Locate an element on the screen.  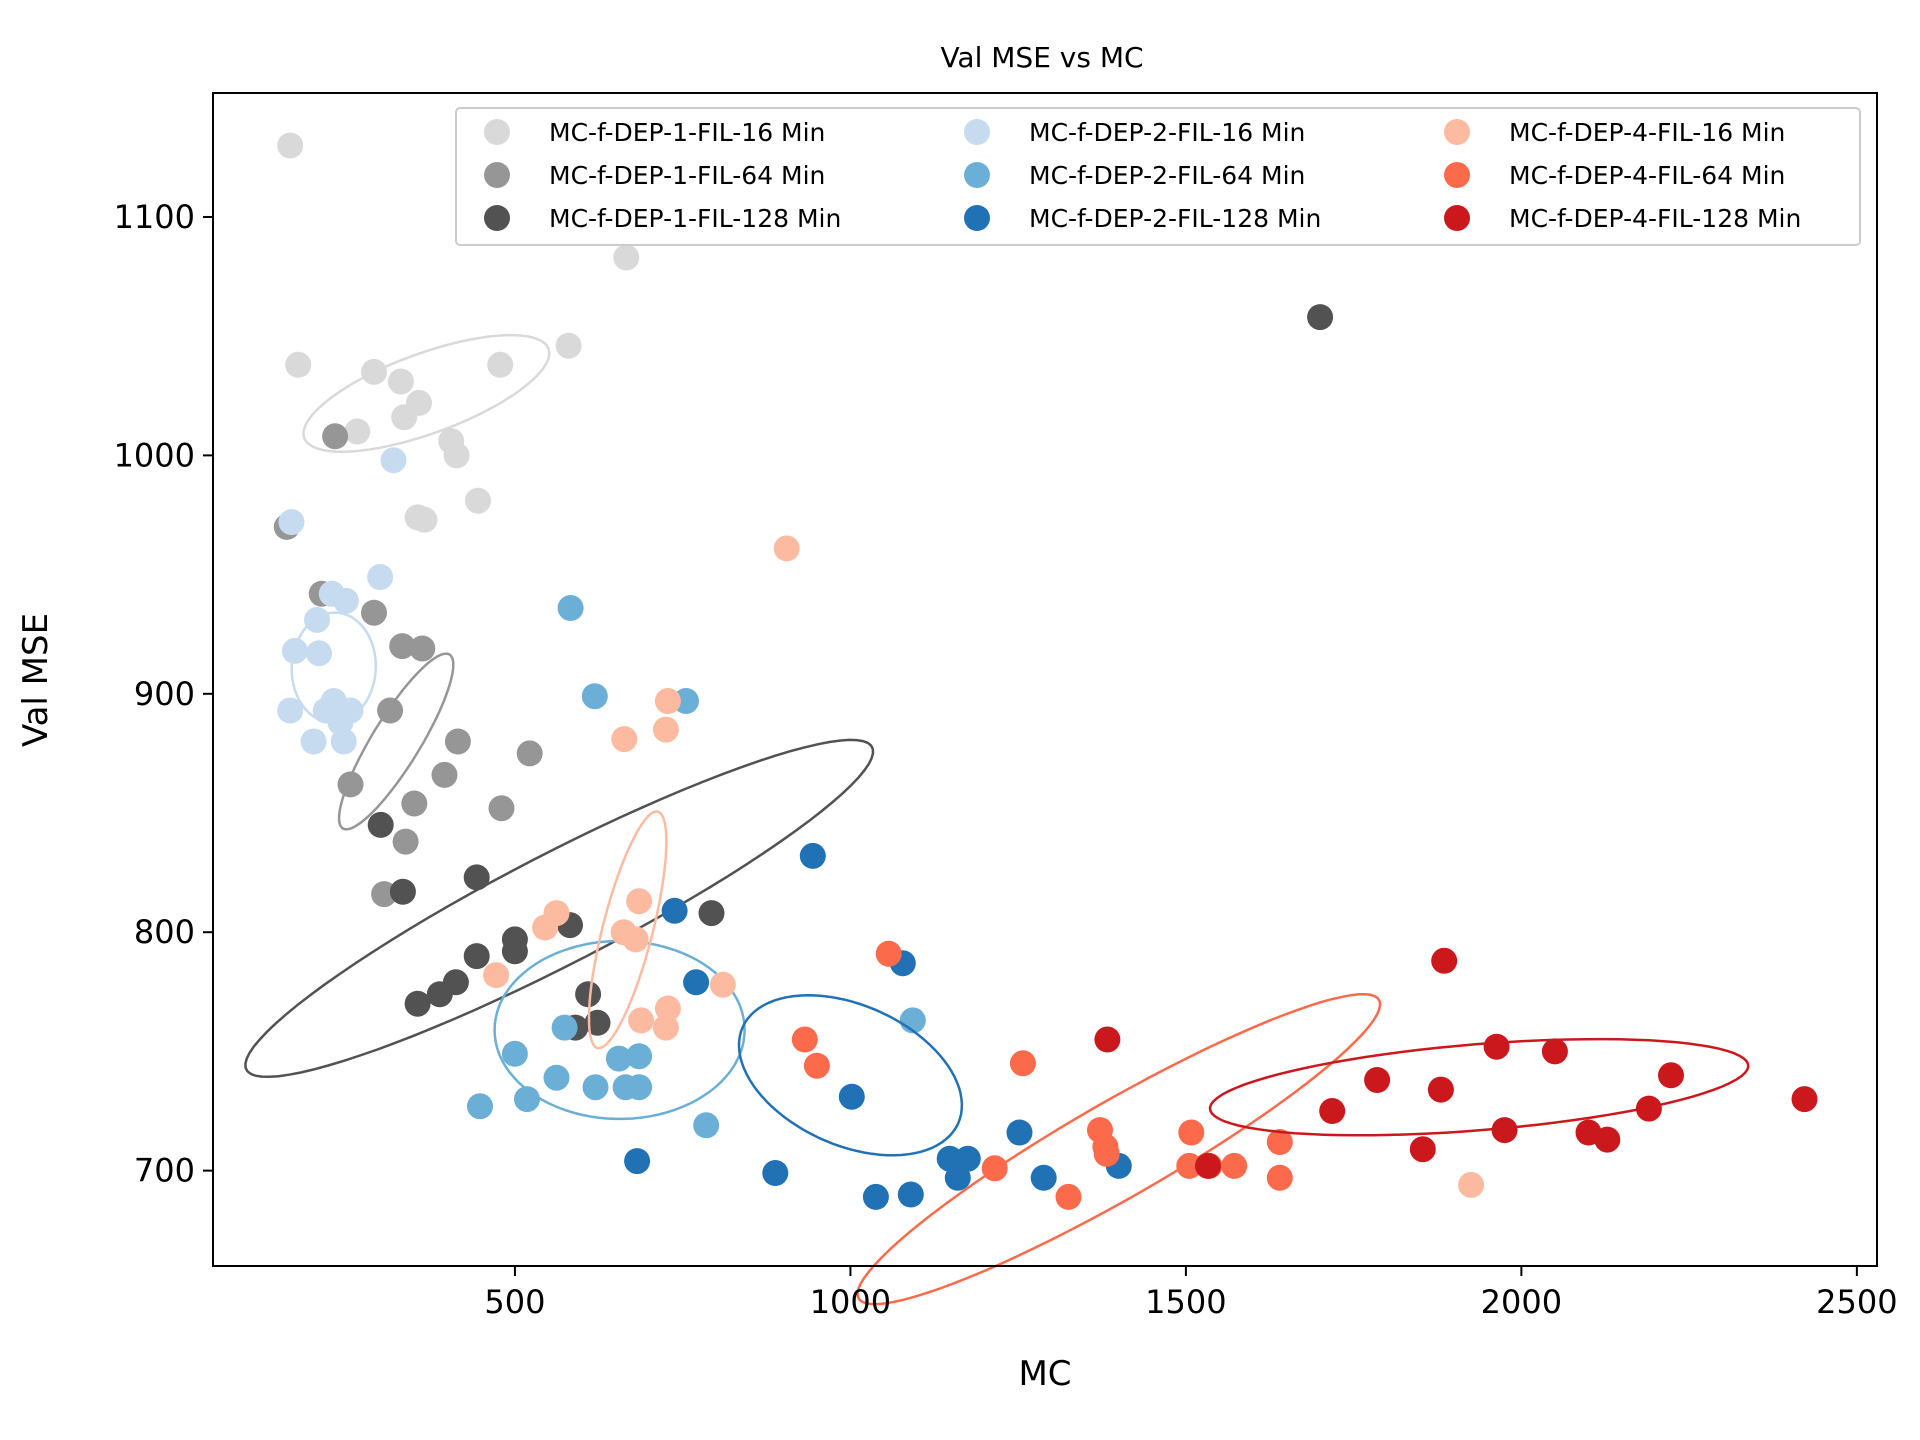
legend-label-8: MC-f-DEP-4-FIL-64 Min is located at coordinates (1647, 175).